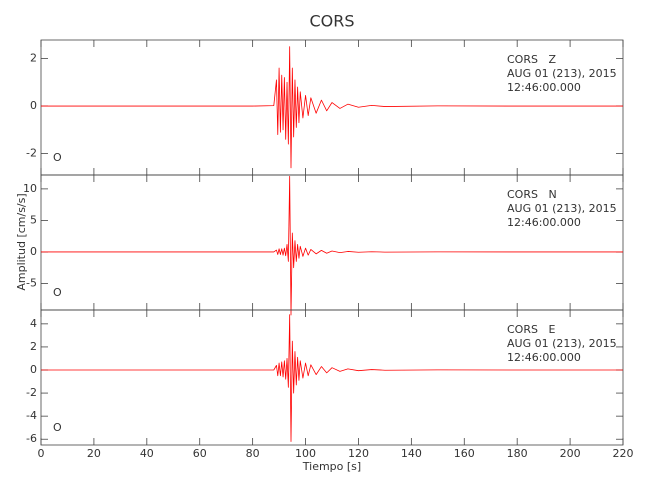 The image size is (650, 500). I want to click on y-tick-label: 5, so click(33, 219).